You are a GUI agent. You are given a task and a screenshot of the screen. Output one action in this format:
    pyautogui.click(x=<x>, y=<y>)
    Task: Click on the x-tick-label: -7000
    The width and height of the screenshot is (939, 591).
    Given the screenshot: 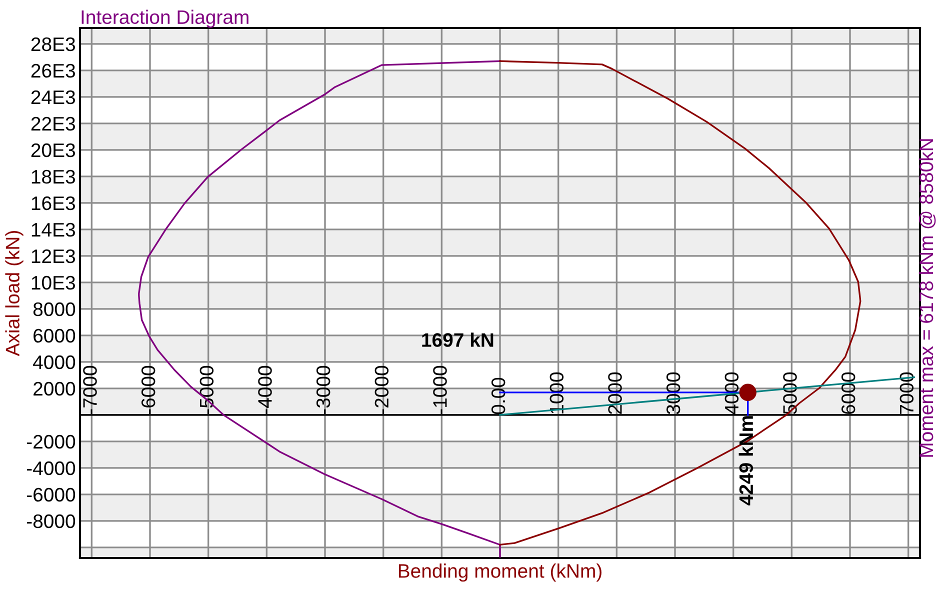 What is the action you would take?
    pyautogui.click(x=90, y=390)
    